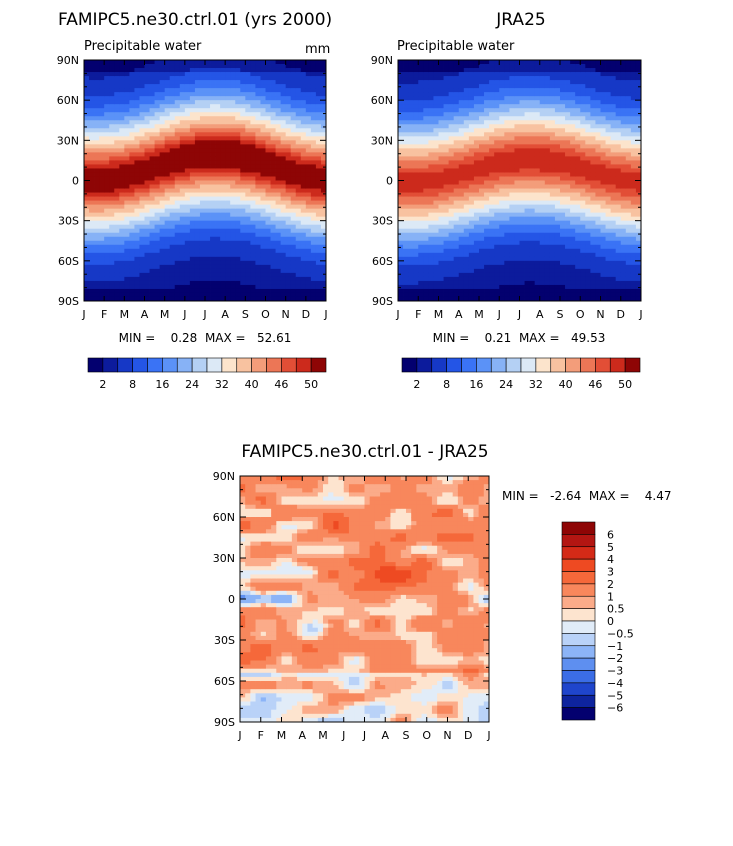  I want to click on panel-model-colorbar-label: 8, so click(132, 384).